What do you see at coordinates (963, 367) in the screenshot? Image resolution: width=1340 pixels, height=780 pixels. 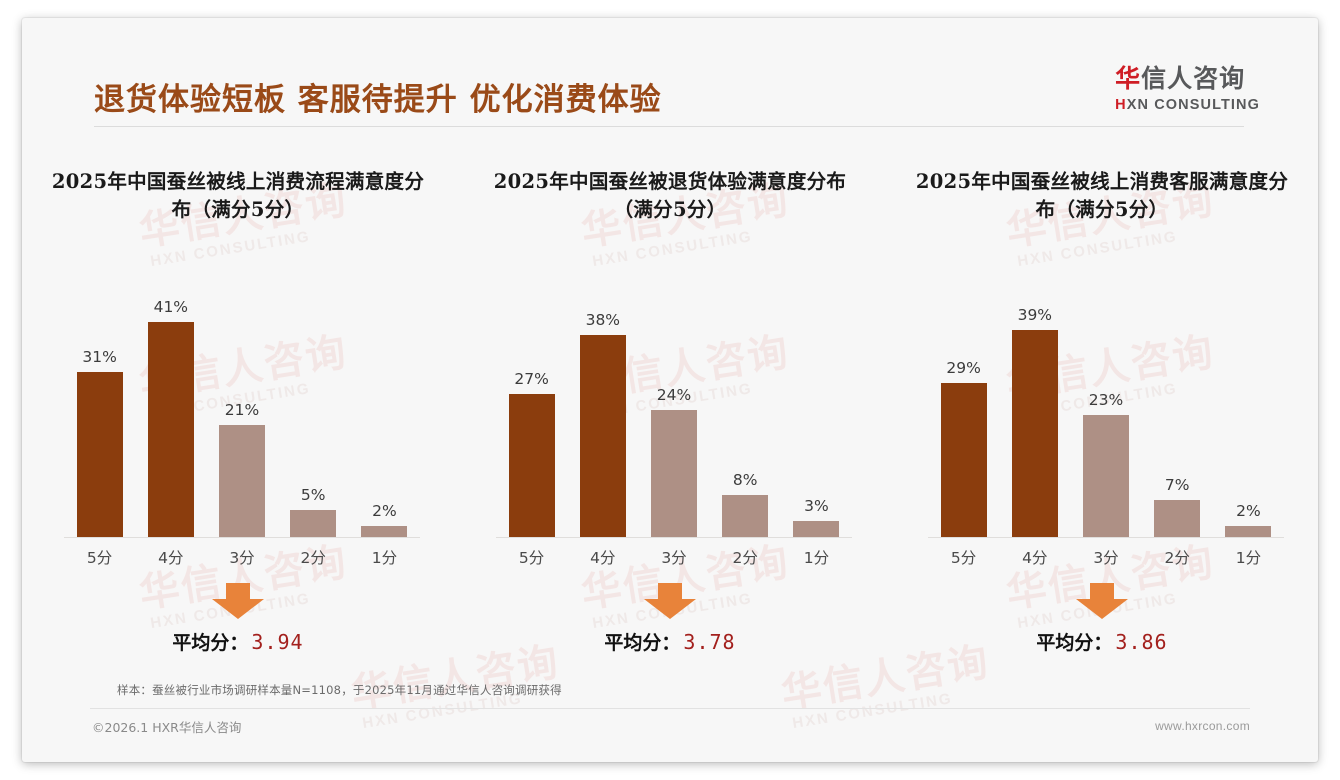 I see `bar-value-label: 29%` at bounding box center [963, 367].